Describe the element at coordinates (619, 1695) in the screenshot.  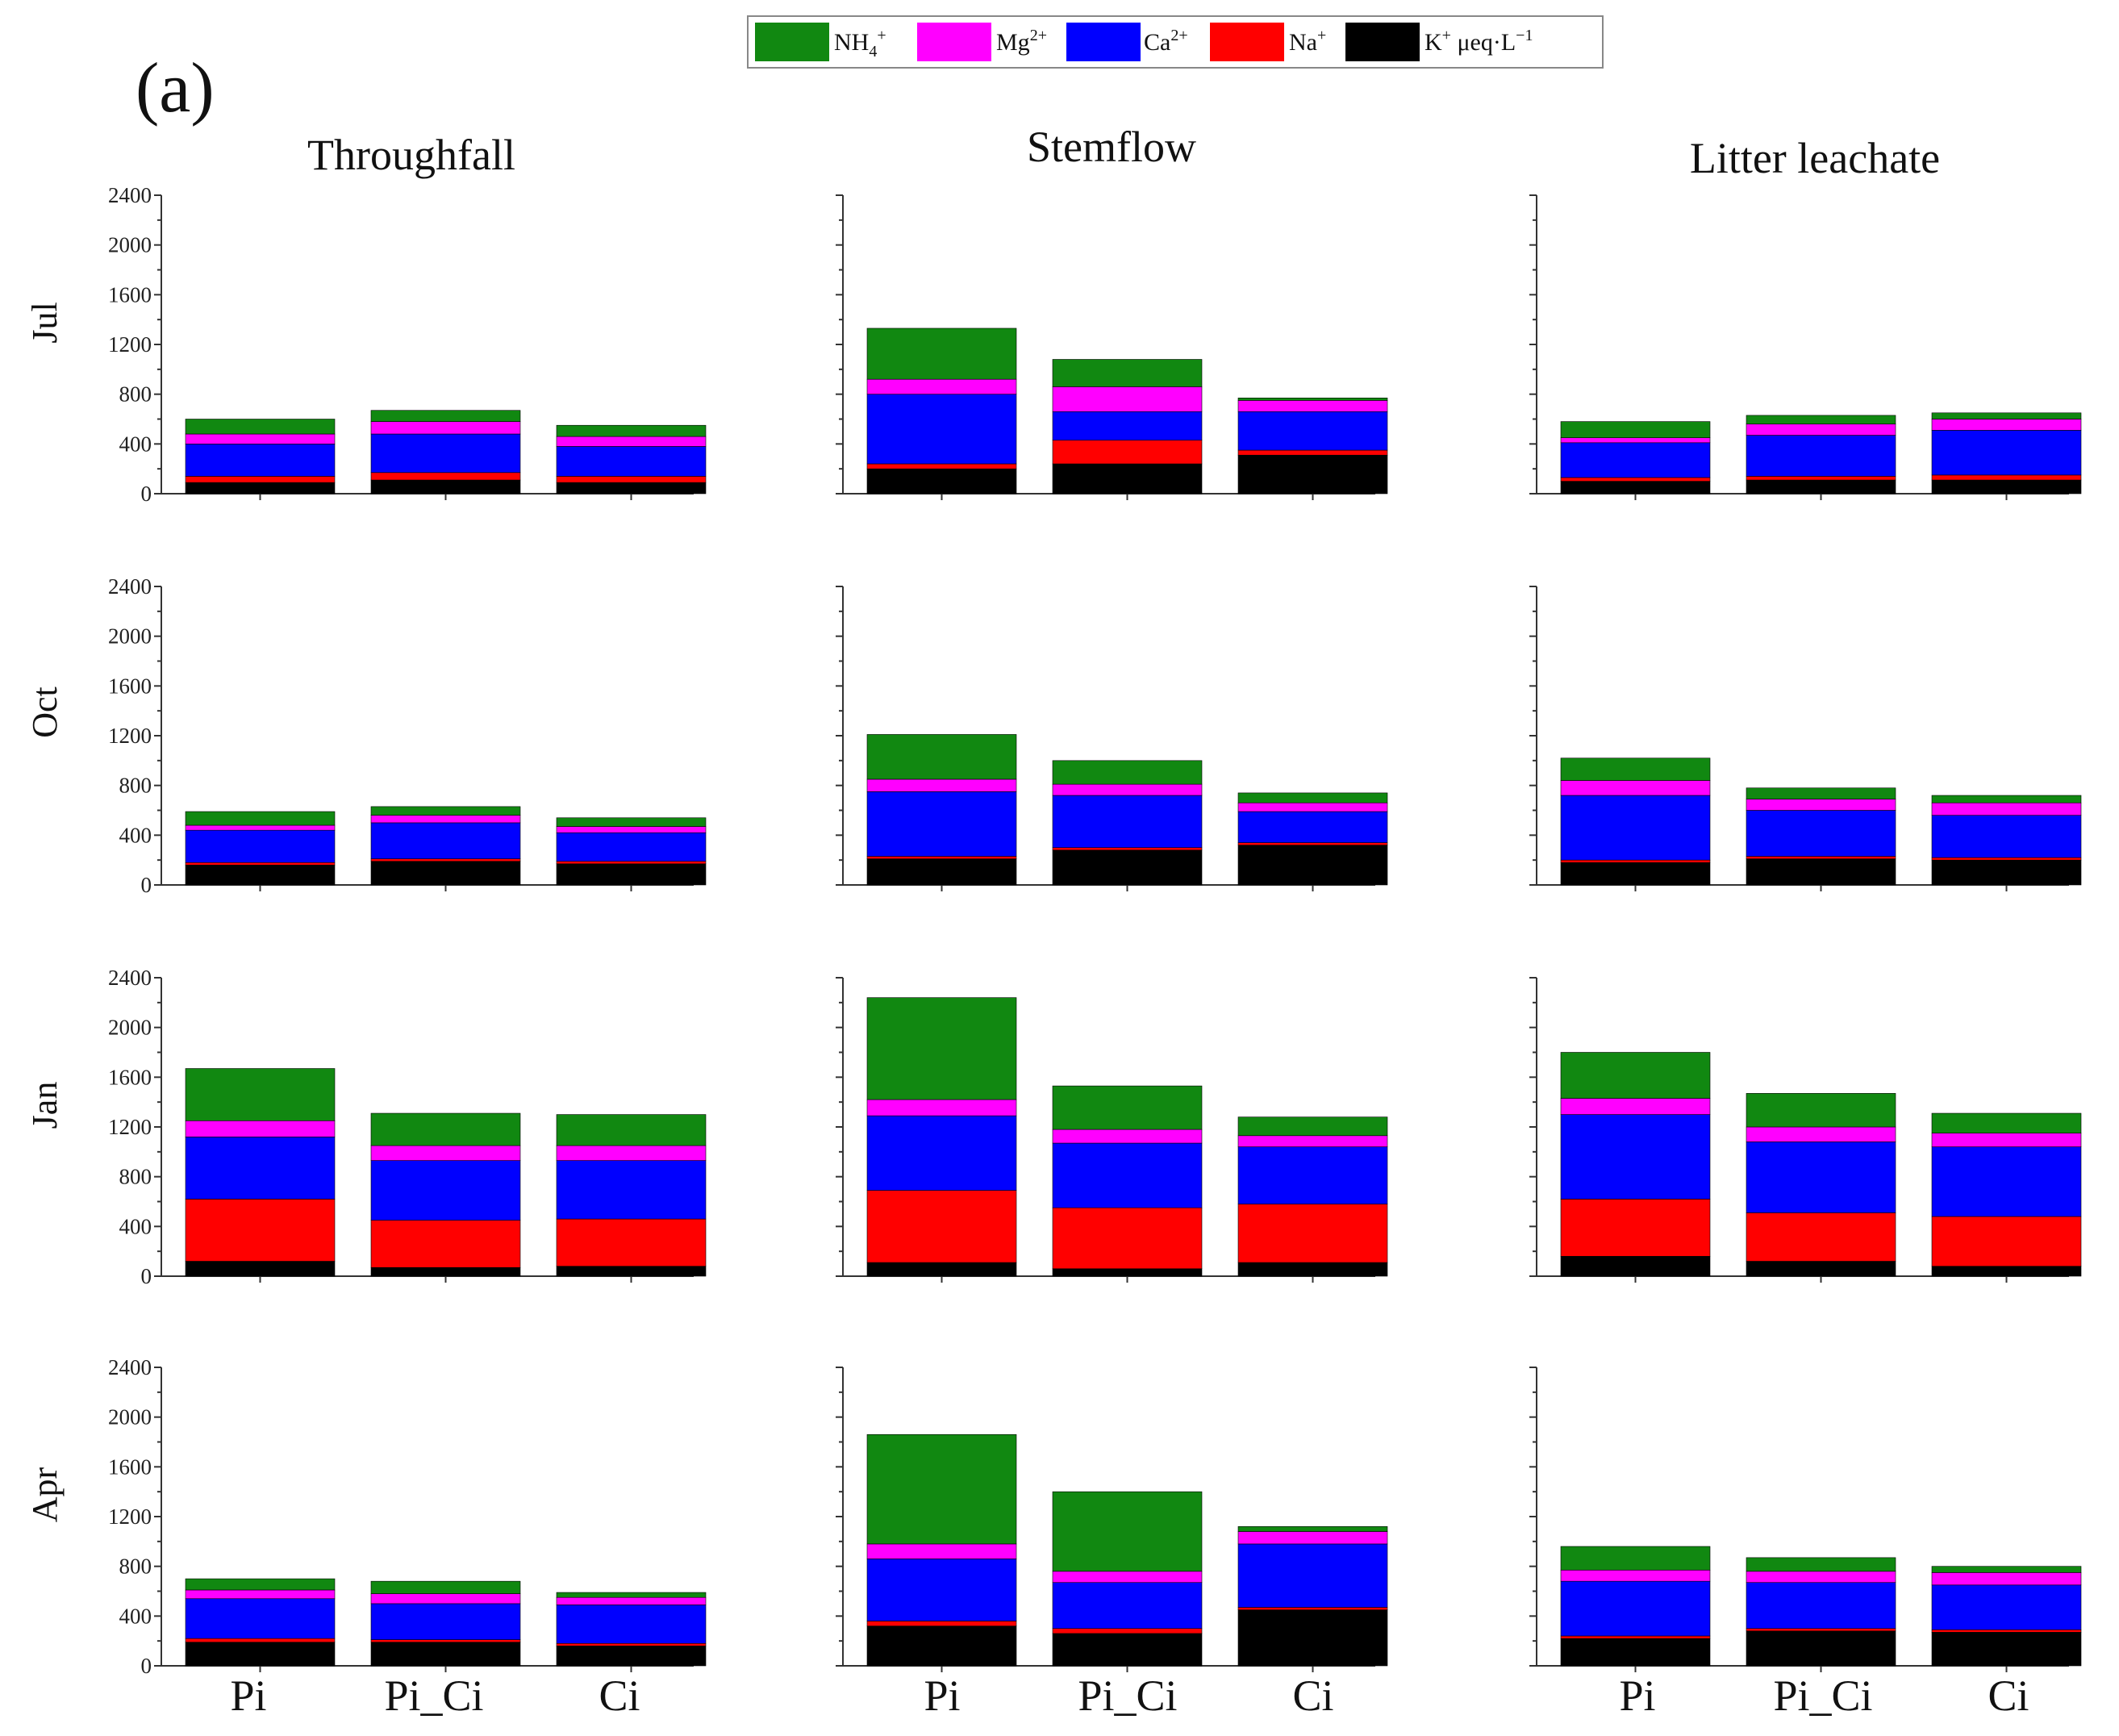
I see `category-label: Ci` at that location.